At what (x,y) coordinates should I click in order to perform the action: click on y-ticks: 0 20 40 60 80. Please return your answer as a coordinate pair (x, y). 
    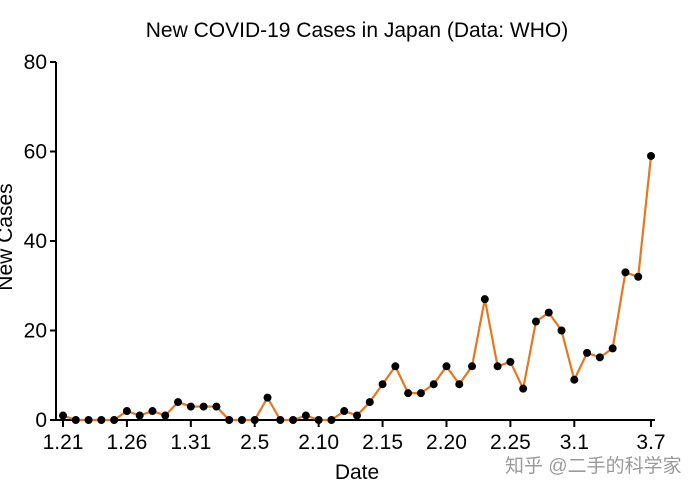
    Looking at the image, I should click on (40, 241).